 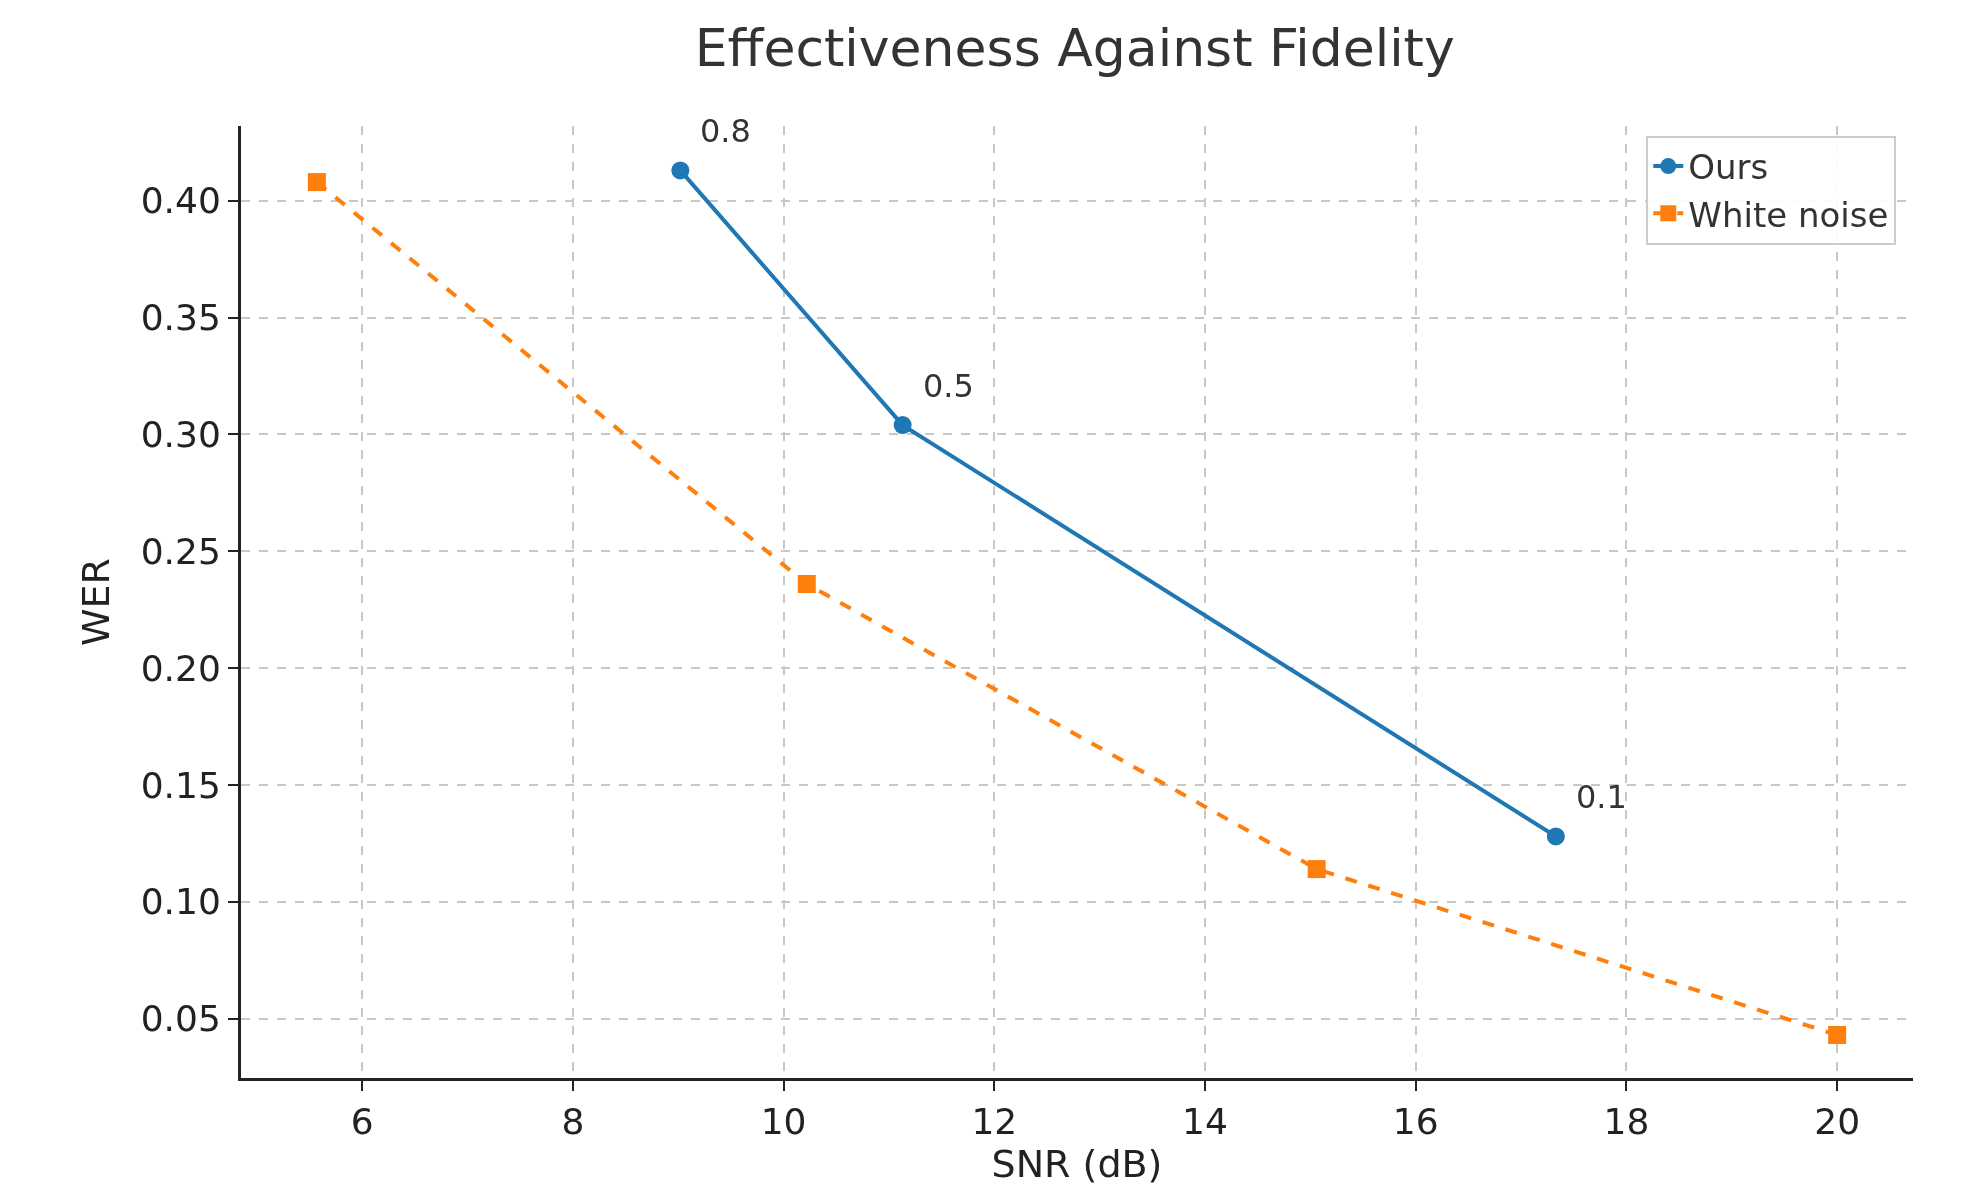 I want to click on x-tick-label: 20, so click(x=1837, y=1122).